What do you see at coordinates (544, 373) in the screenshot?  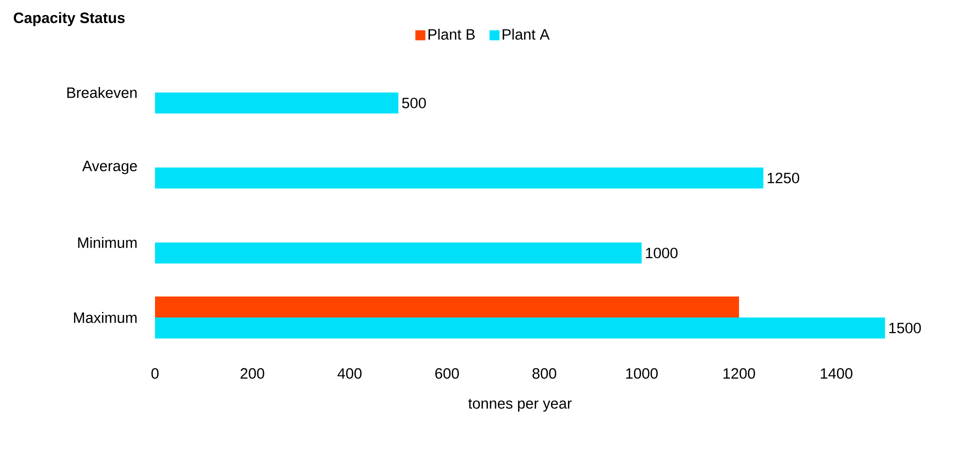 I see `x-tick-label: 800` at bounding box center [544, 373].